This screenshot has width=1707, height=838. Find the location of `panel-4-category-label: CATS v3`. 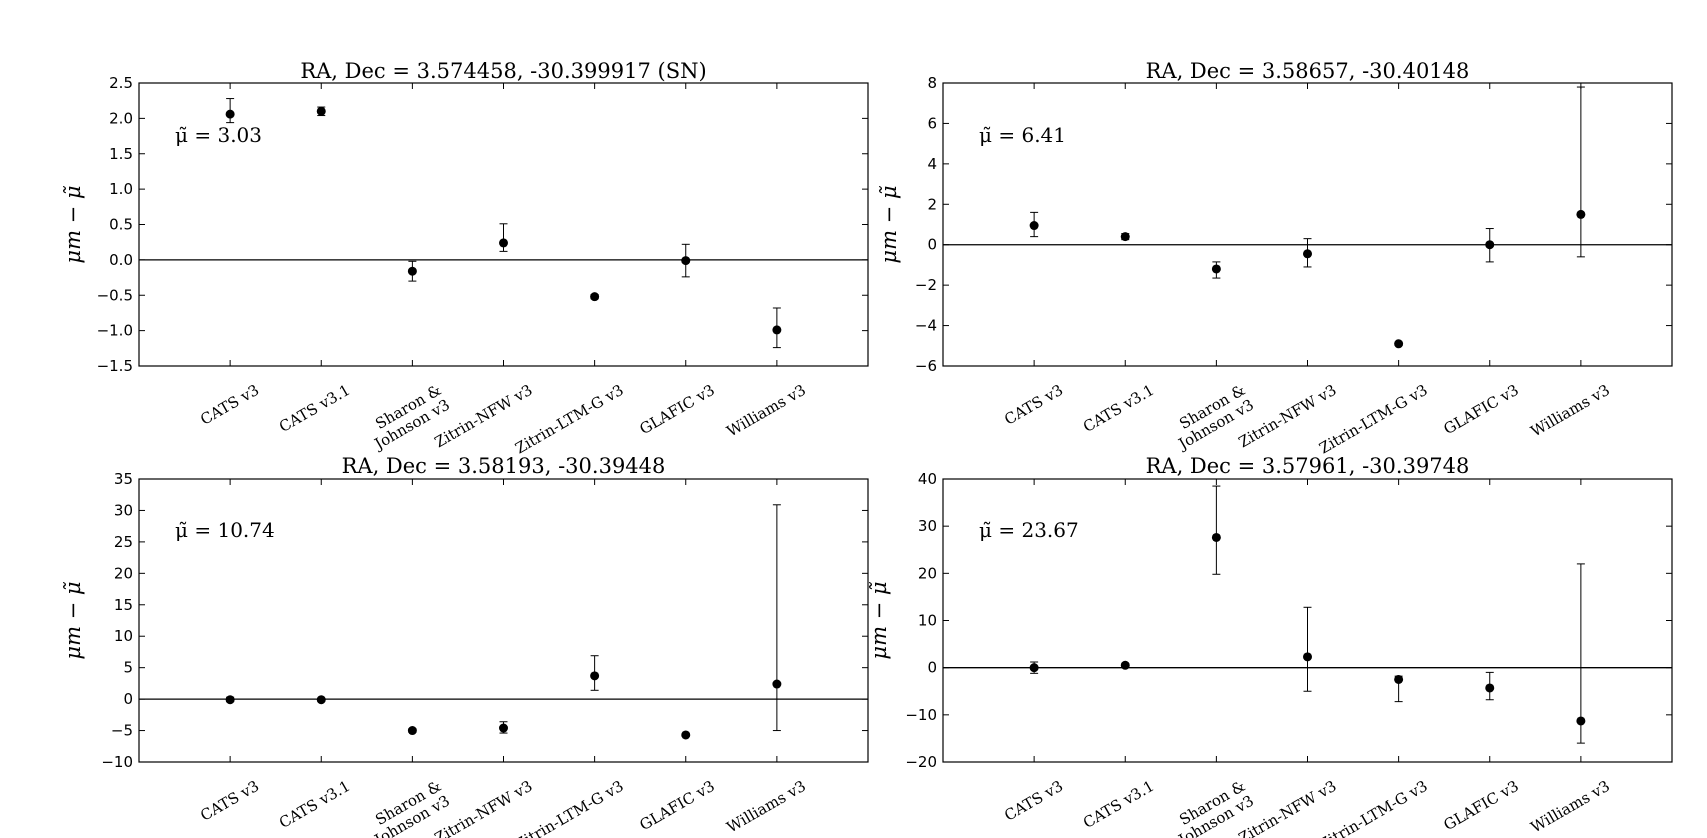

panel-4-category-label: CATS v3 is located at coordinates (1033, 801).